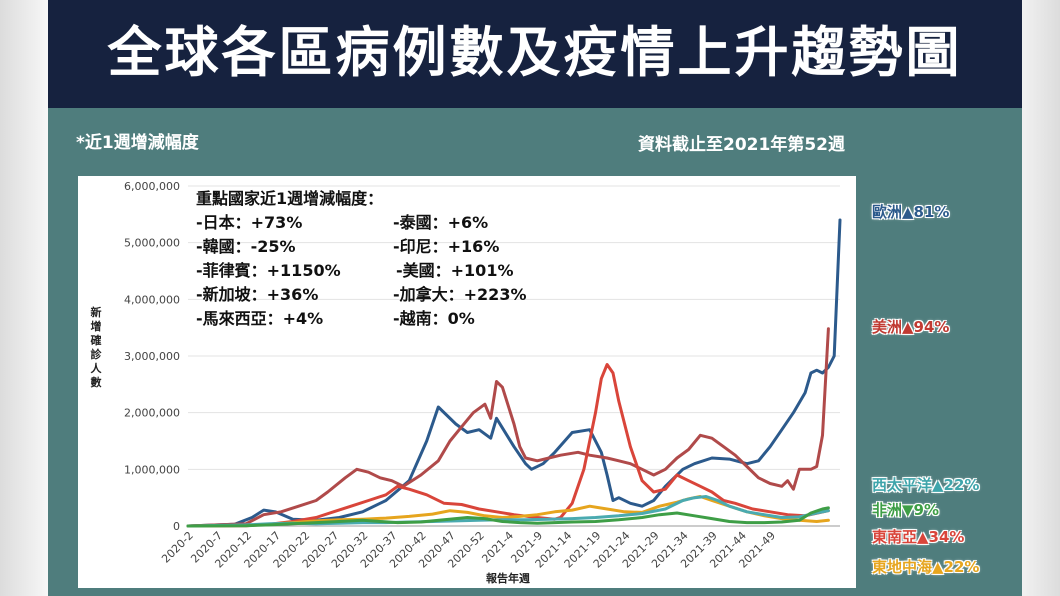  What do you see at coordinates (446, 246) in the screenshot?
I see `callout-item-indonesia: -印尼：+16%` at bounding box center [446, 246].